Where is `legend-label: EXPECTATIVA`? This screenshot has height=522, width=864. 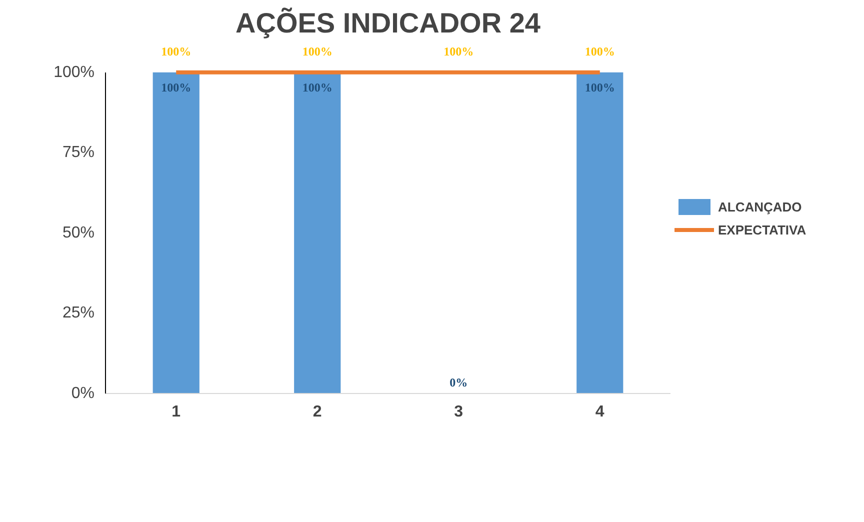 legend-label: EXPECTATIVA is located at coordinates (762, 229).